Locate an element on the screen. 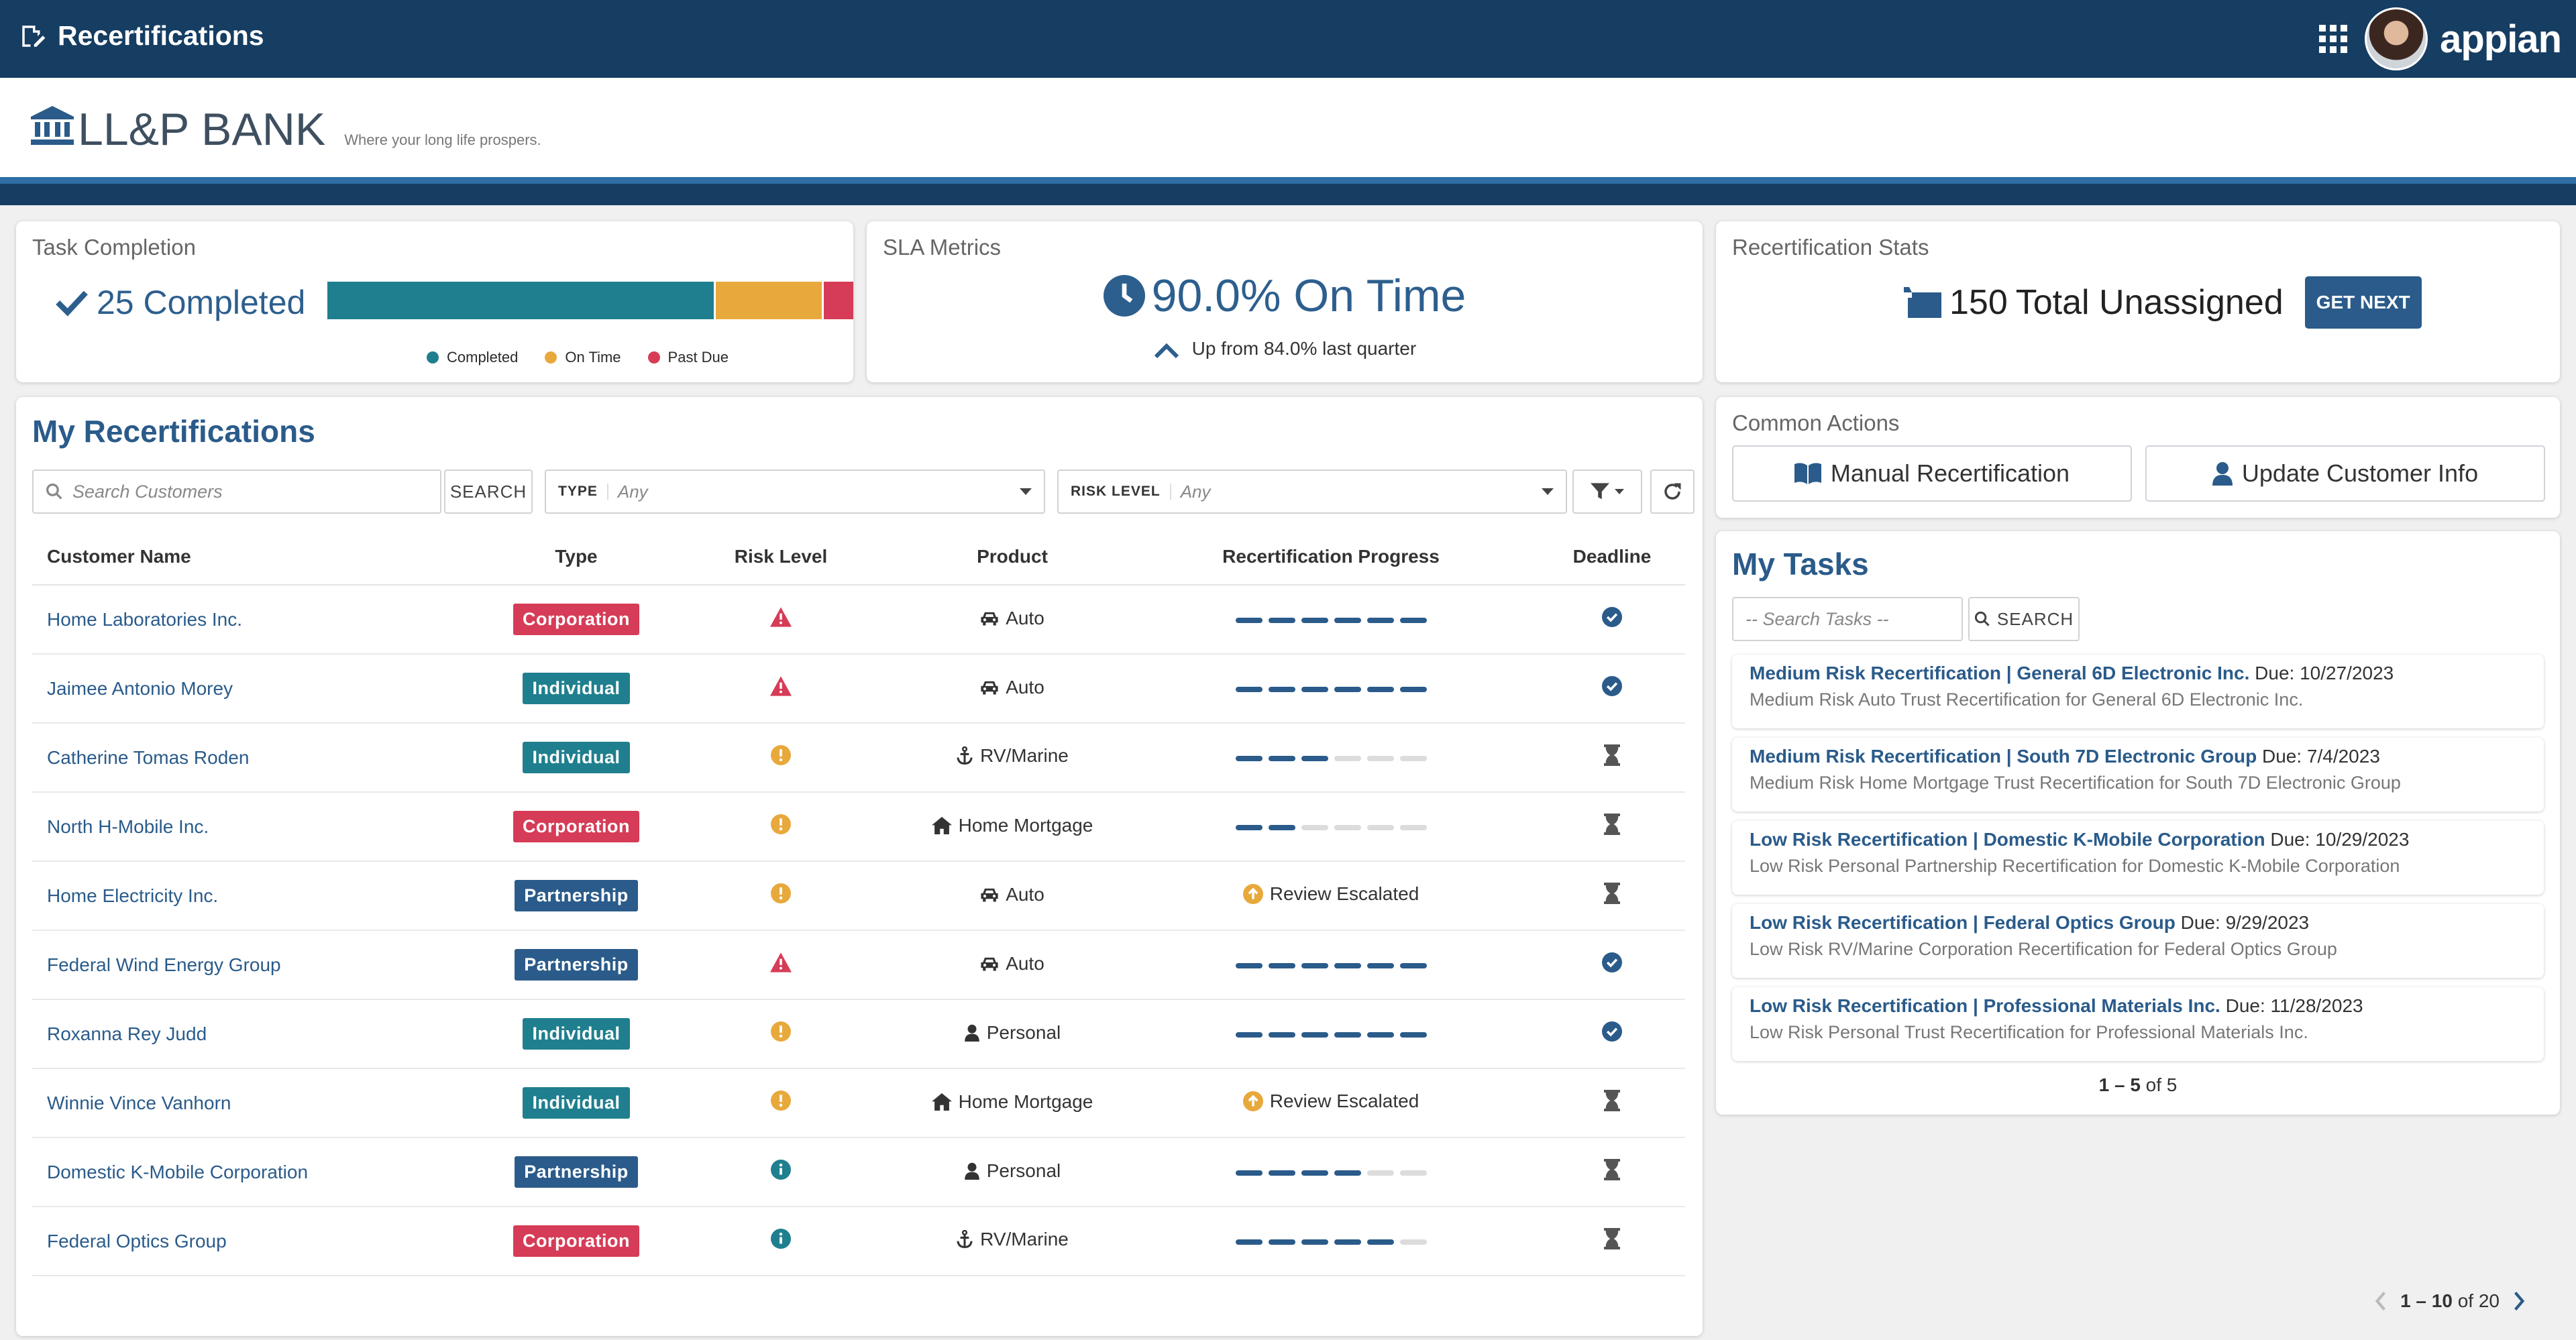 This screenshot has width=2576, height=1340. column-header-deadline: Deadline is located at coordinates (1612, 556).